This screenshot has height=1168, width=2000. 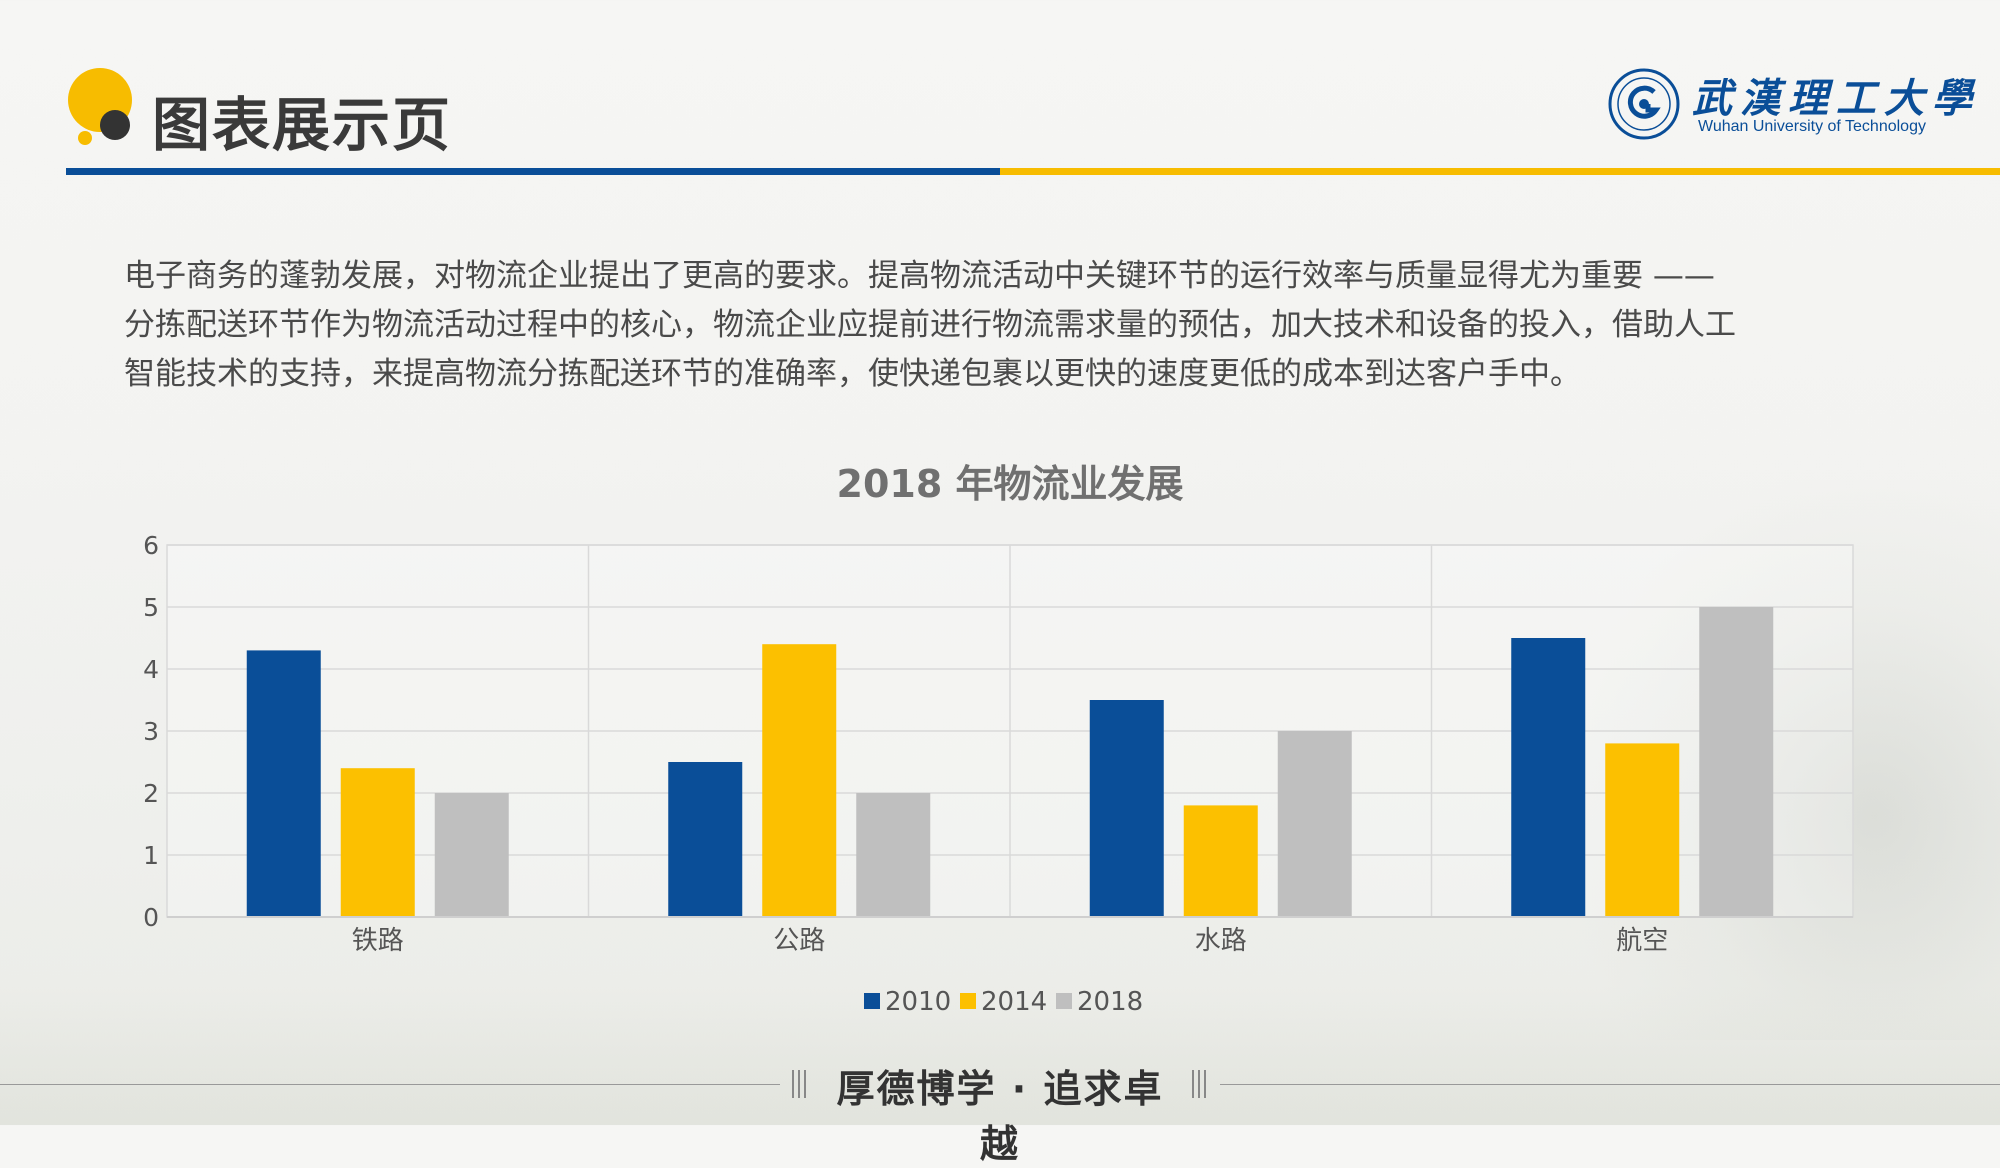 What do you see at coordinates (151, 669) in the screenshot?
I see `y-tick-label: 4` at bounding box center [151, 669].